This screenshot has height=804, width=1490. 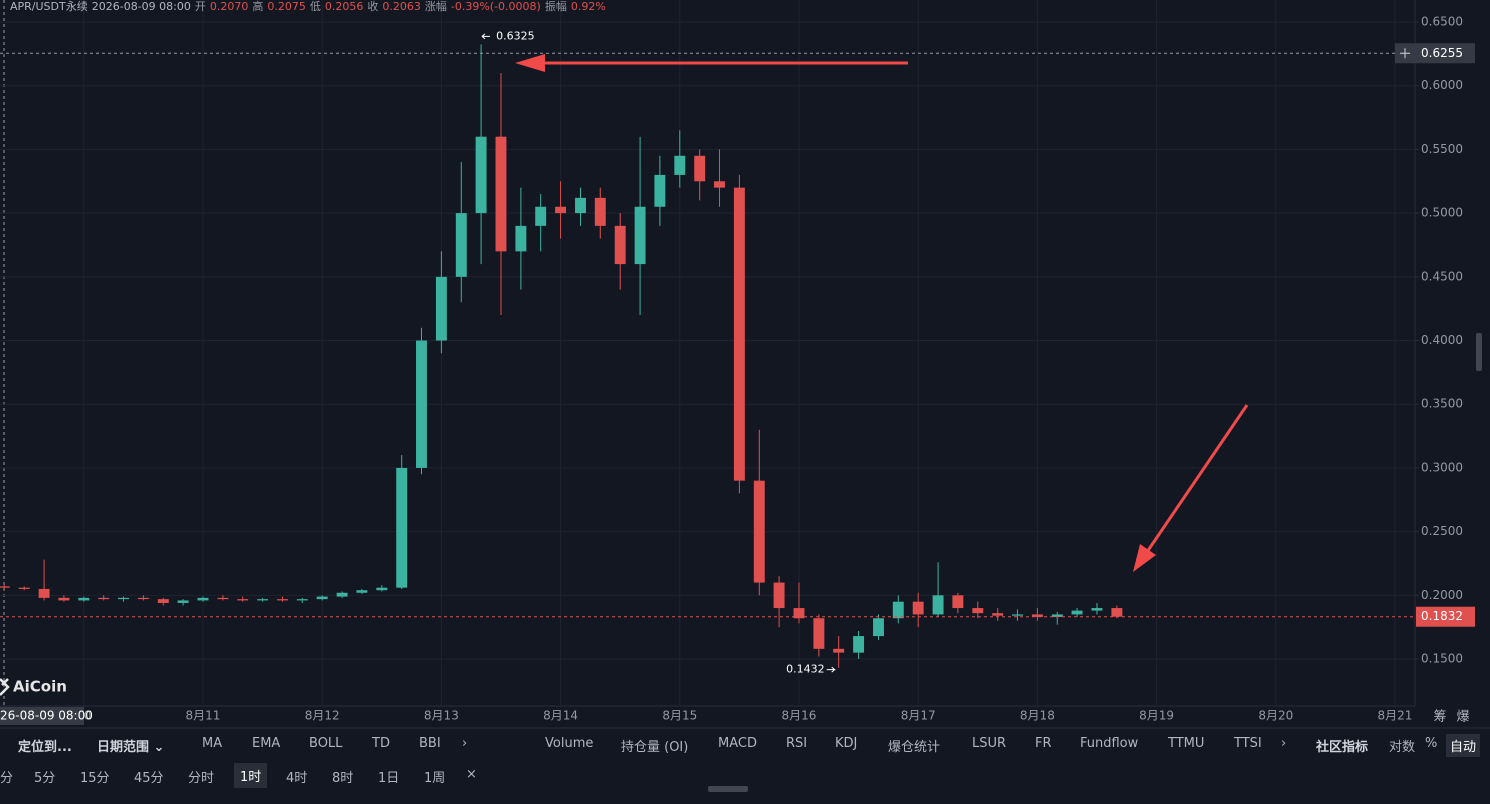 What do you see at coordinates (149, 778) in the screenshot?
I see `interval-button: 45分` at bounding box center [149, 778].